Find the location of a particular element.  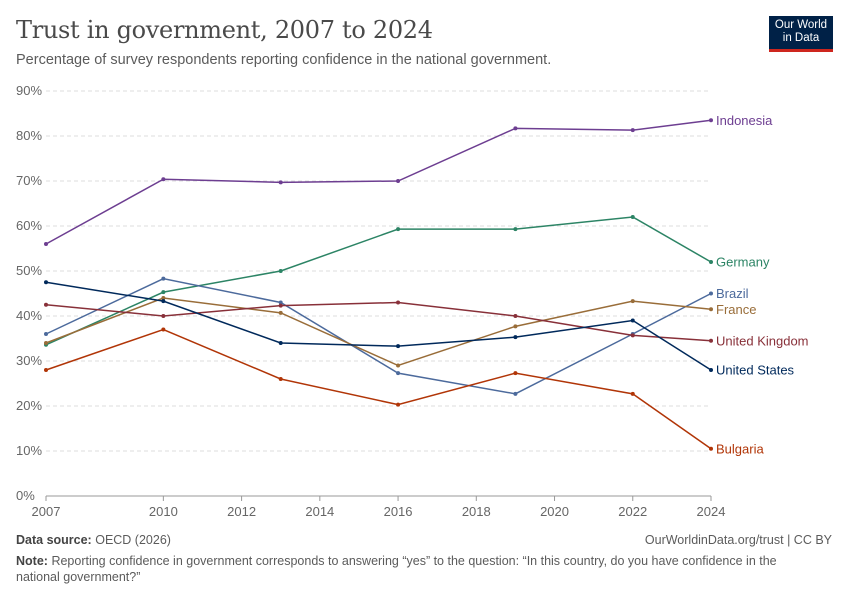

x-tick-label: 2016 is located at coordinates (398, 511).